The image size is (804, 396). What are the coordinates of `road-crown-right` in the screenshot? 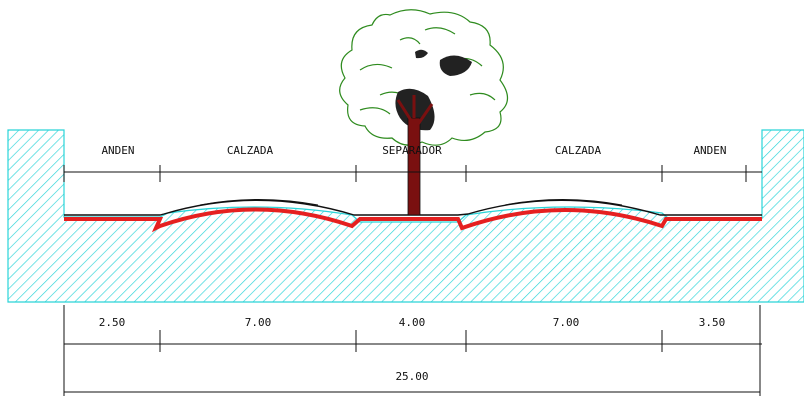 It's located at (563, 202).